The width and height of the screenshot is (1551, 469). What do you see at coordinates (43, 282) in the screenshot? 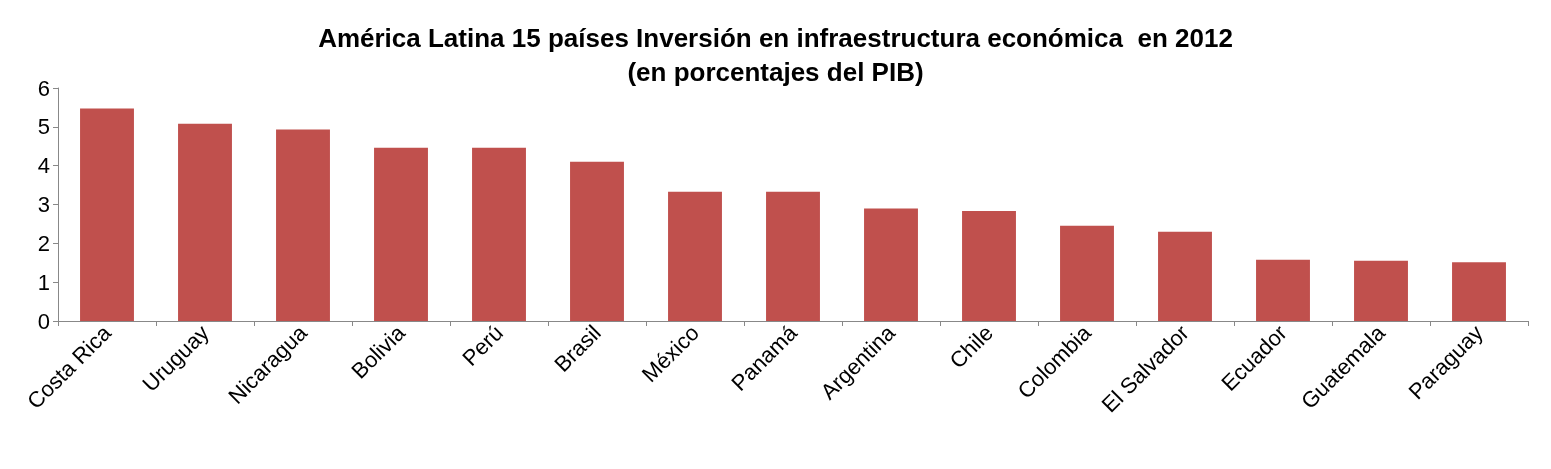
I see `y-tick-label: 1` at bounding box center [43, 282].